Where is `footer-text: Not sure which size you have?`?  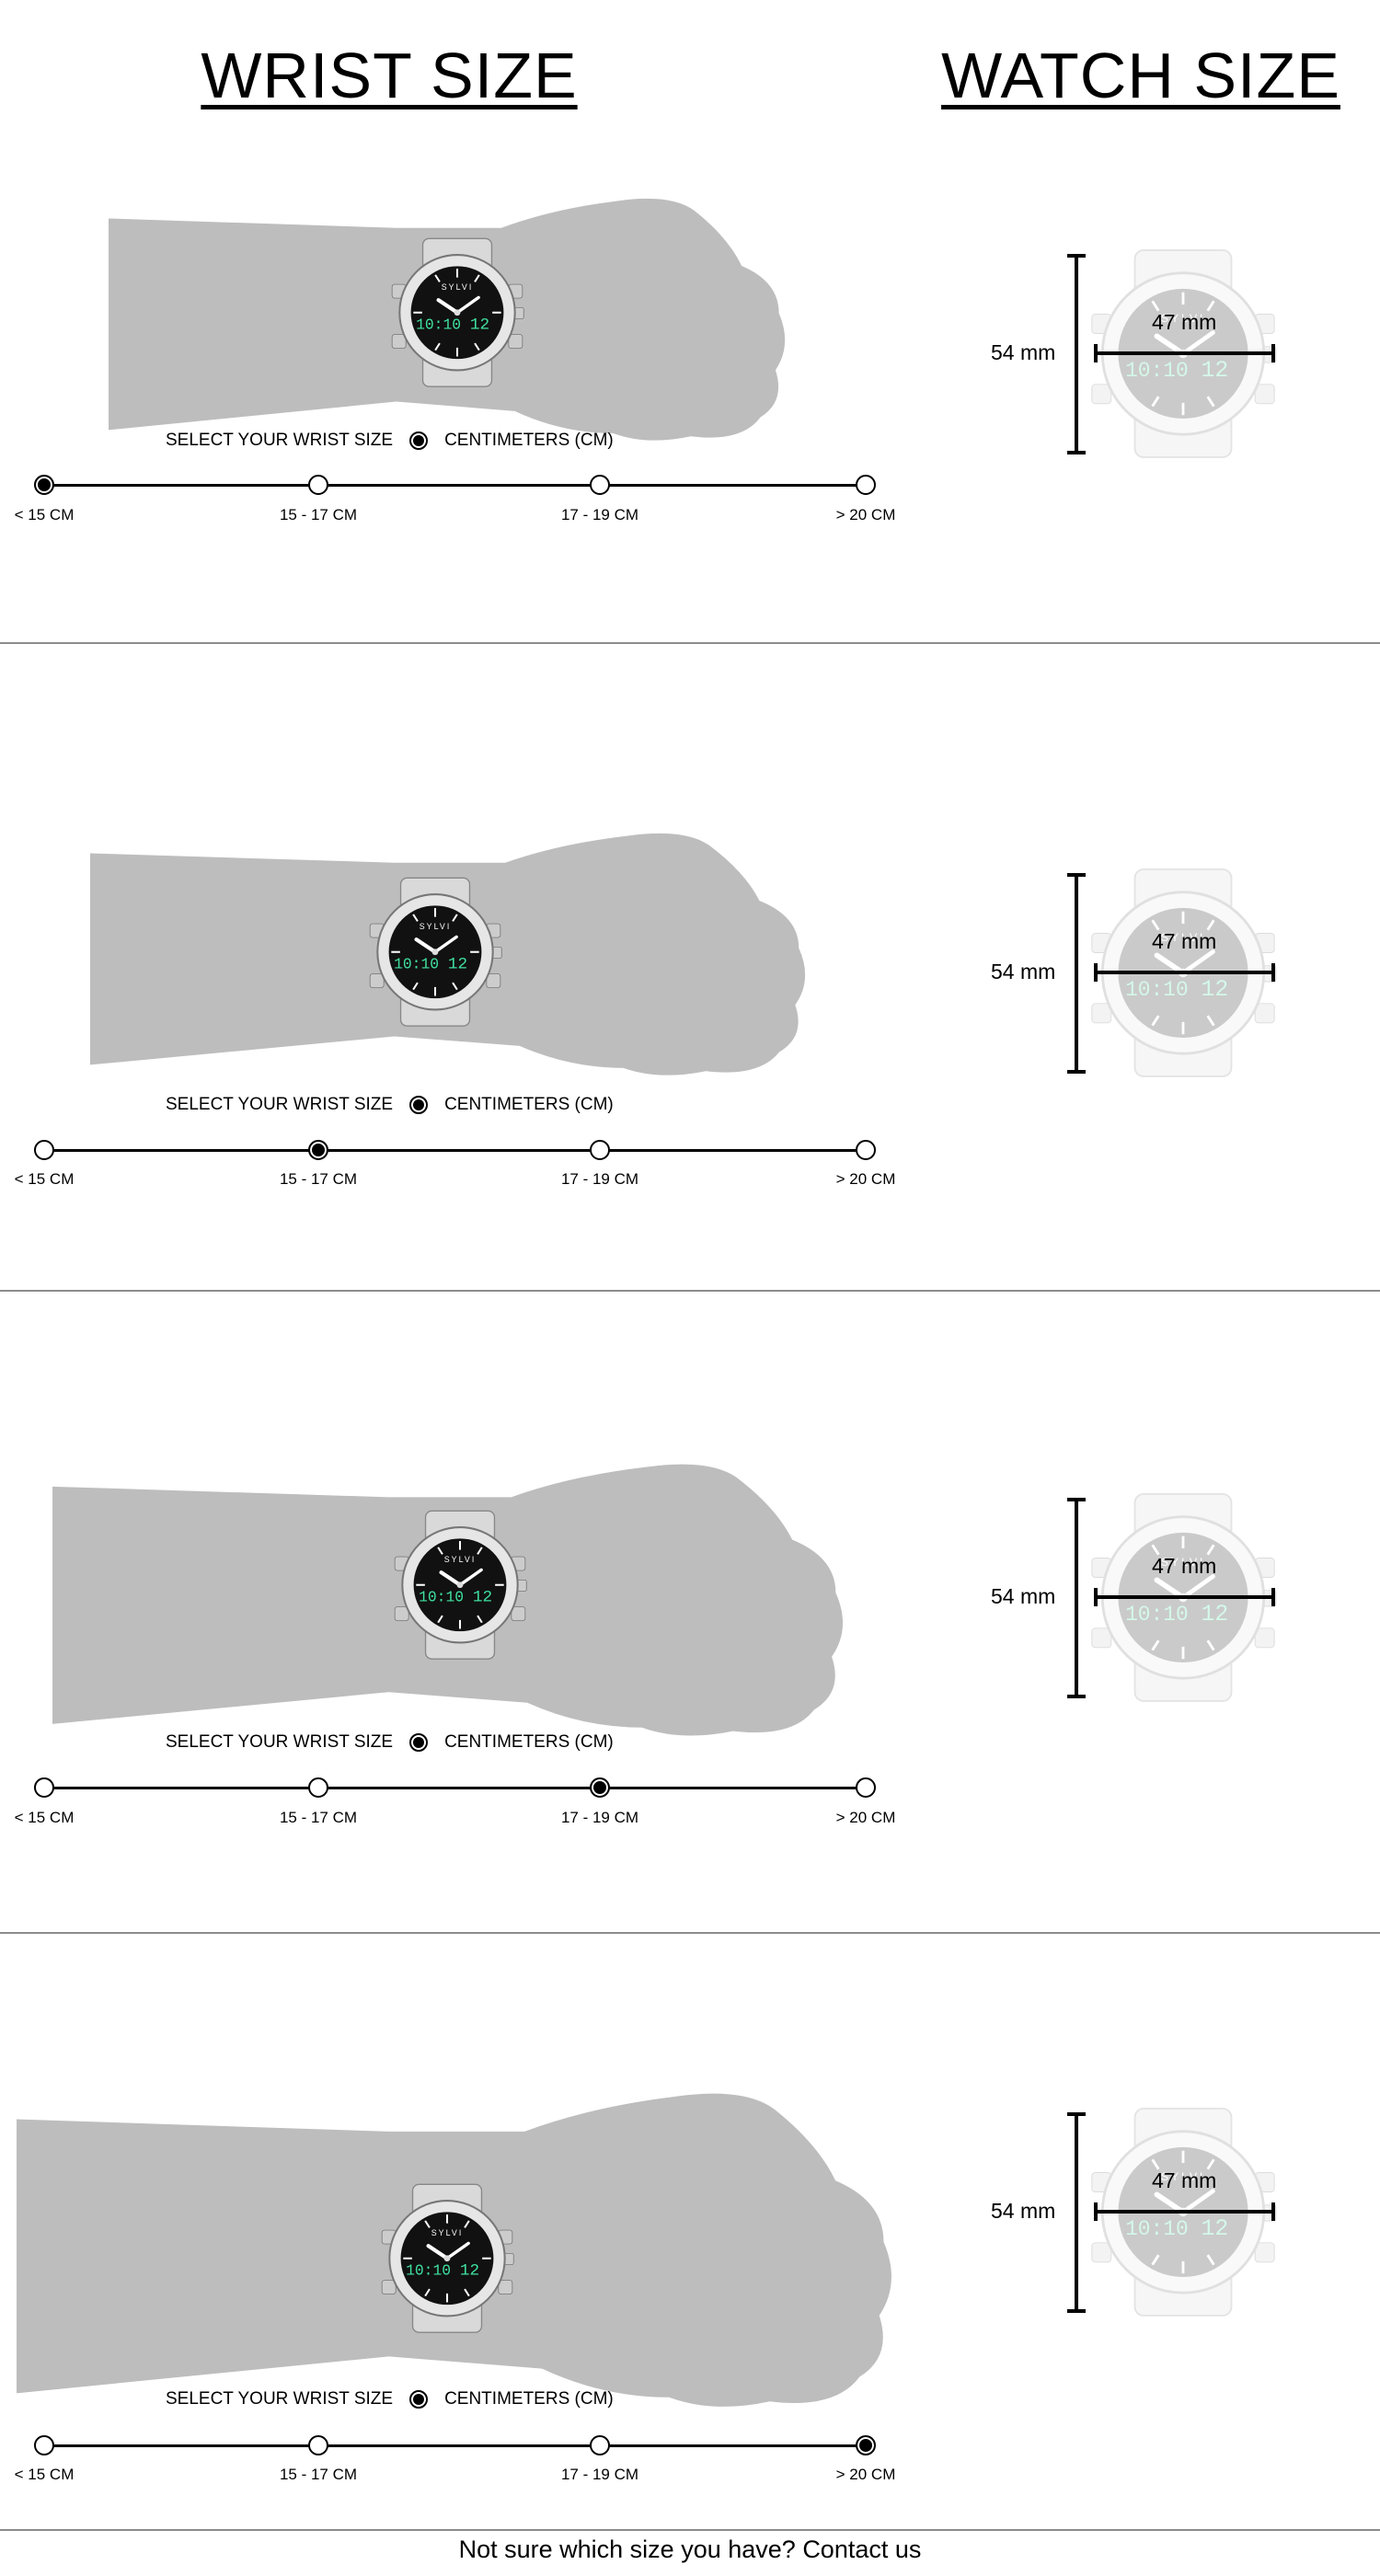 footer-text: Not sure which size you have? is located at coordinates (627, 2549).